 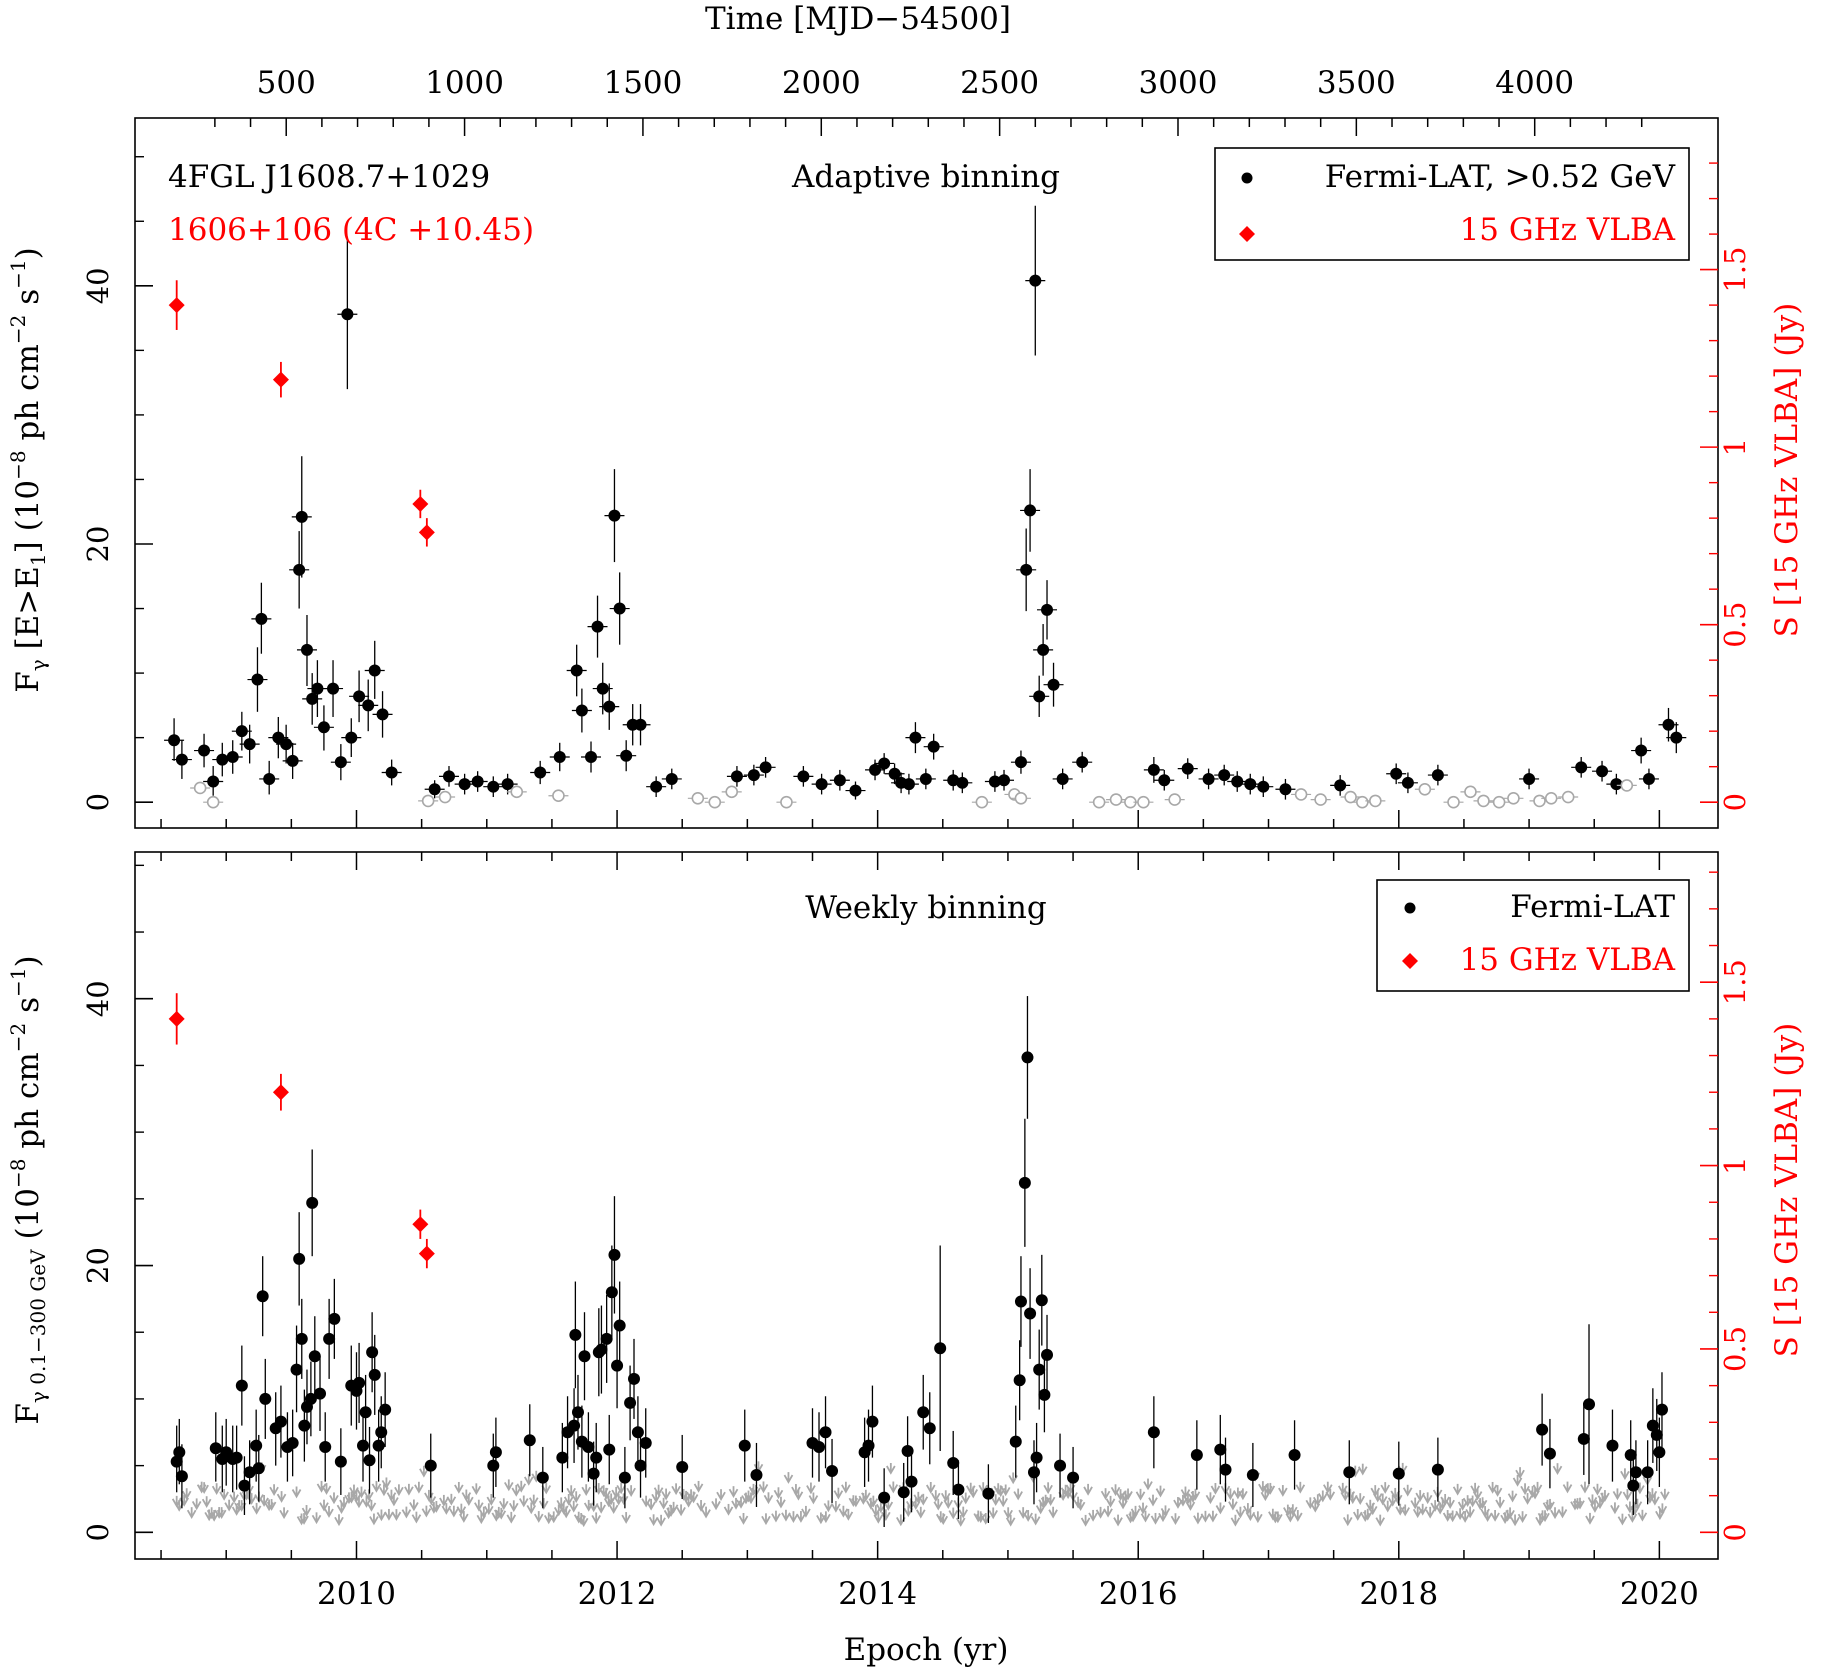 What do you see at coordinates (98, 802) in the screenshot?
I see `y-tick-label: 0` at bounding box center [98, 802].